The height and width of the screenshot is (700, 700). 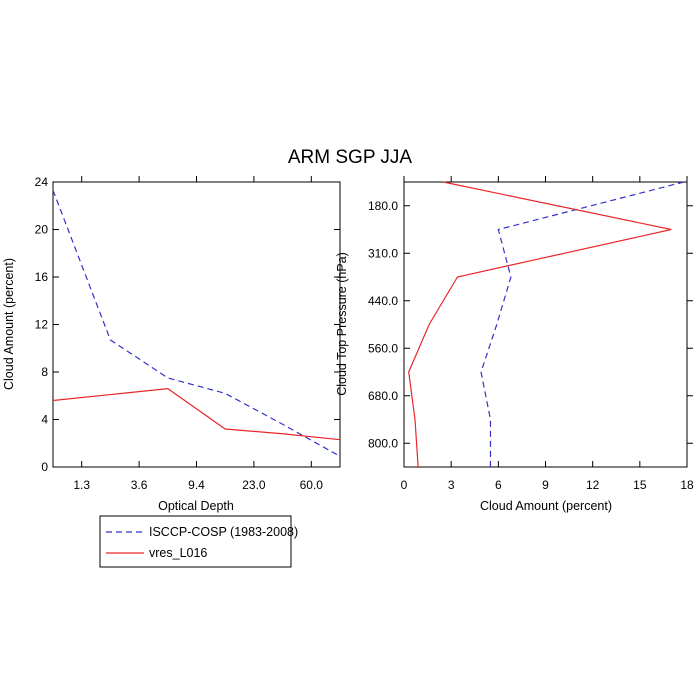 I want to click on left-x-tick-label: 60.0, so click(x=312, y=485).